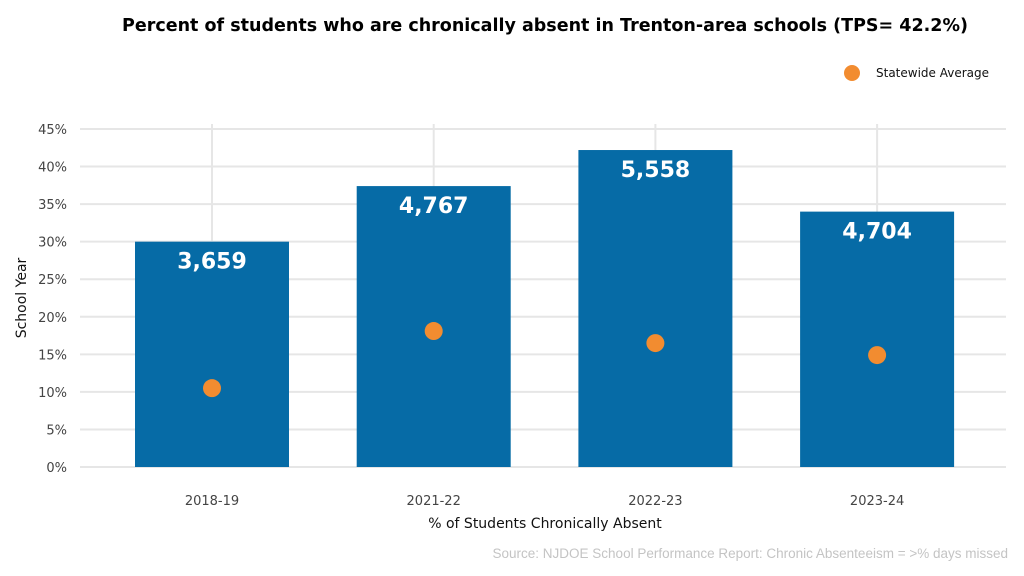 Image resolution: width=1024 pixels, height=576 pixels. What do you see at coordinates (52, 355) in the screenshot?
I see `y-tick-label: 15%` at bounding box center [52, 355].